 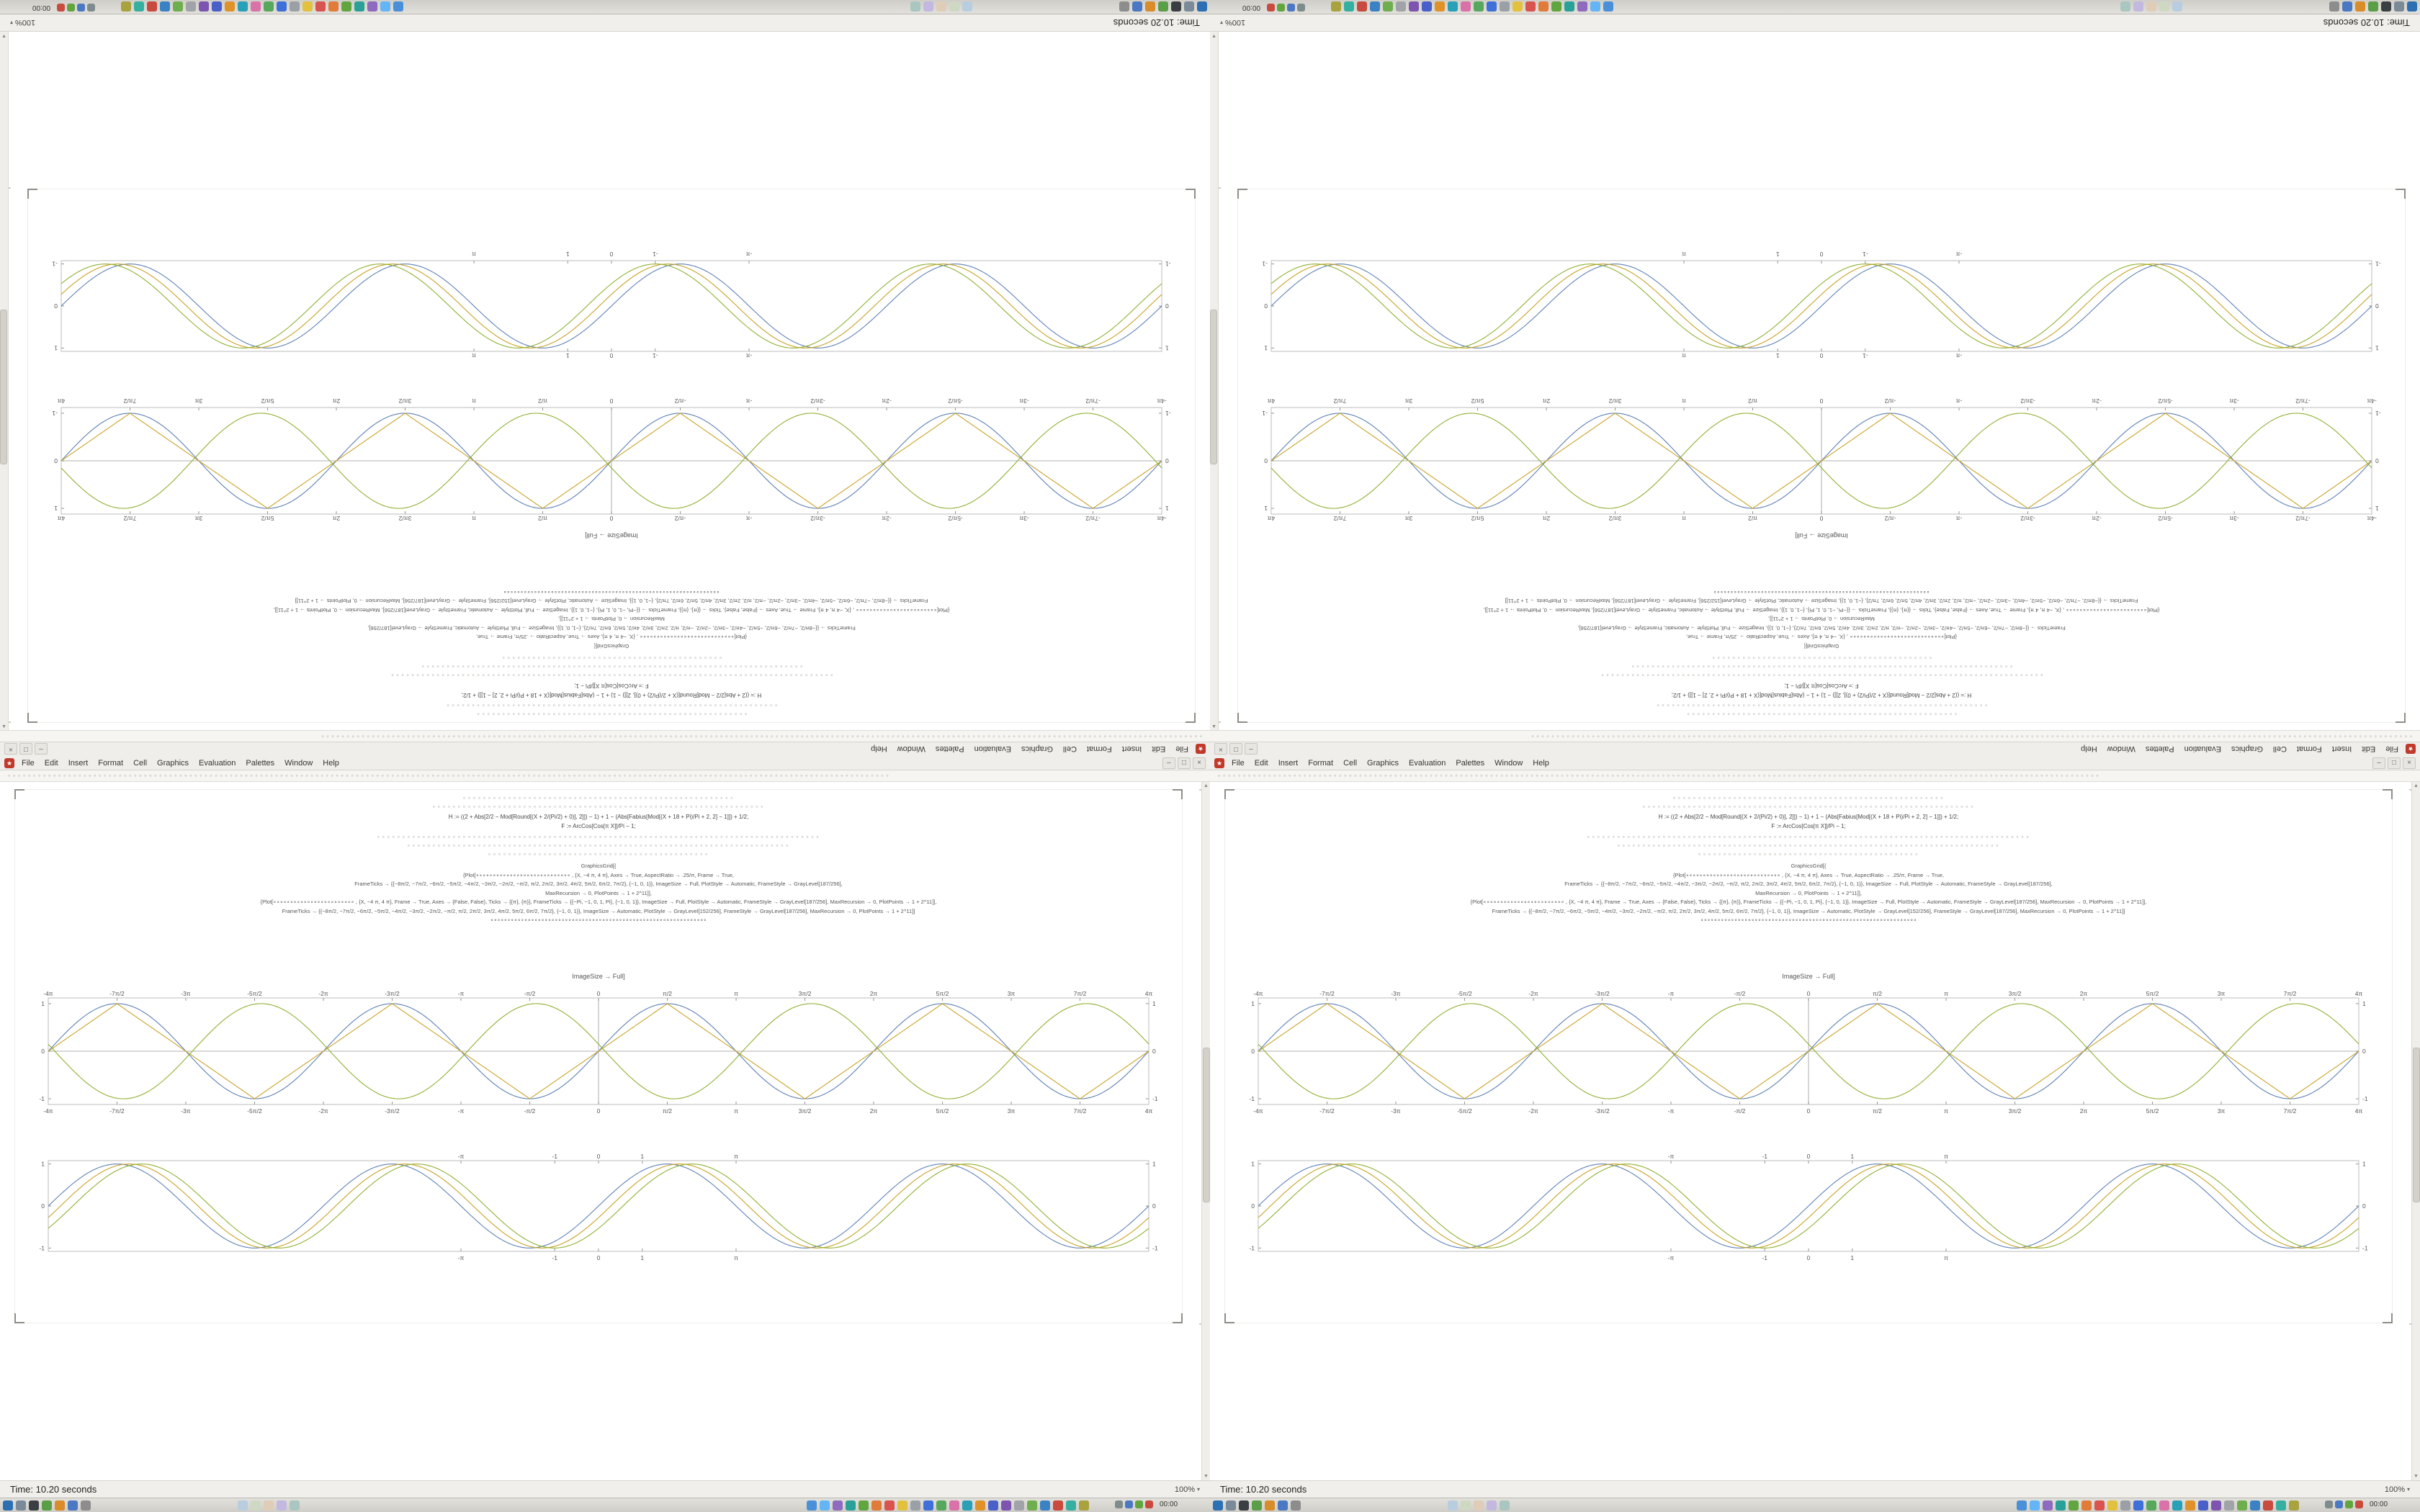 I want to click on scroll-down-button: ▼, so click(x=2416, y=1476).